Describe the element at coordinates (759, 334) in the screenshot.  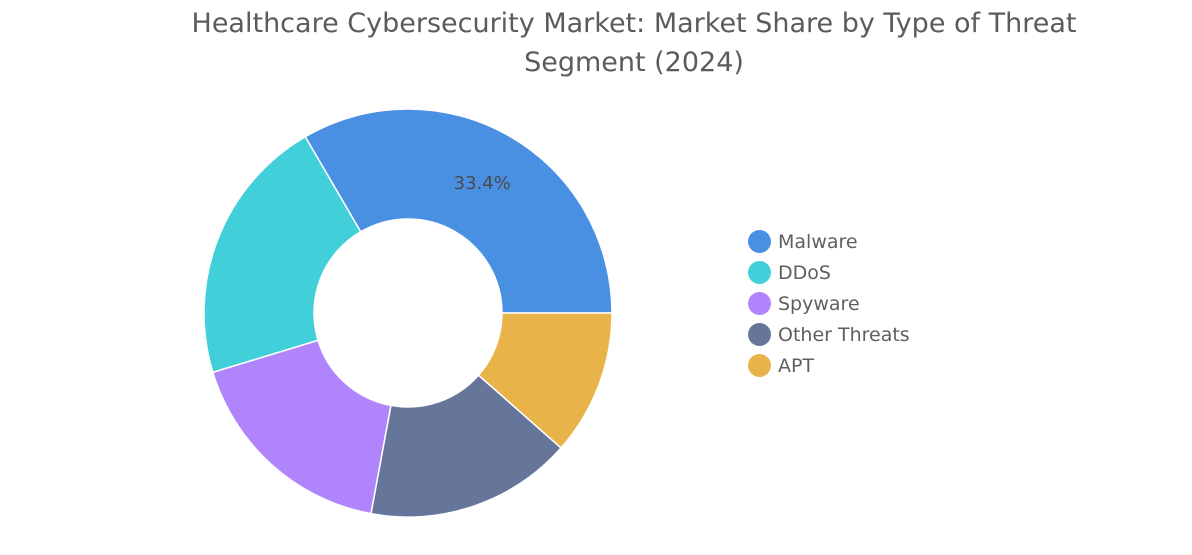
I see `legend-swatch-other-threats` at that location.